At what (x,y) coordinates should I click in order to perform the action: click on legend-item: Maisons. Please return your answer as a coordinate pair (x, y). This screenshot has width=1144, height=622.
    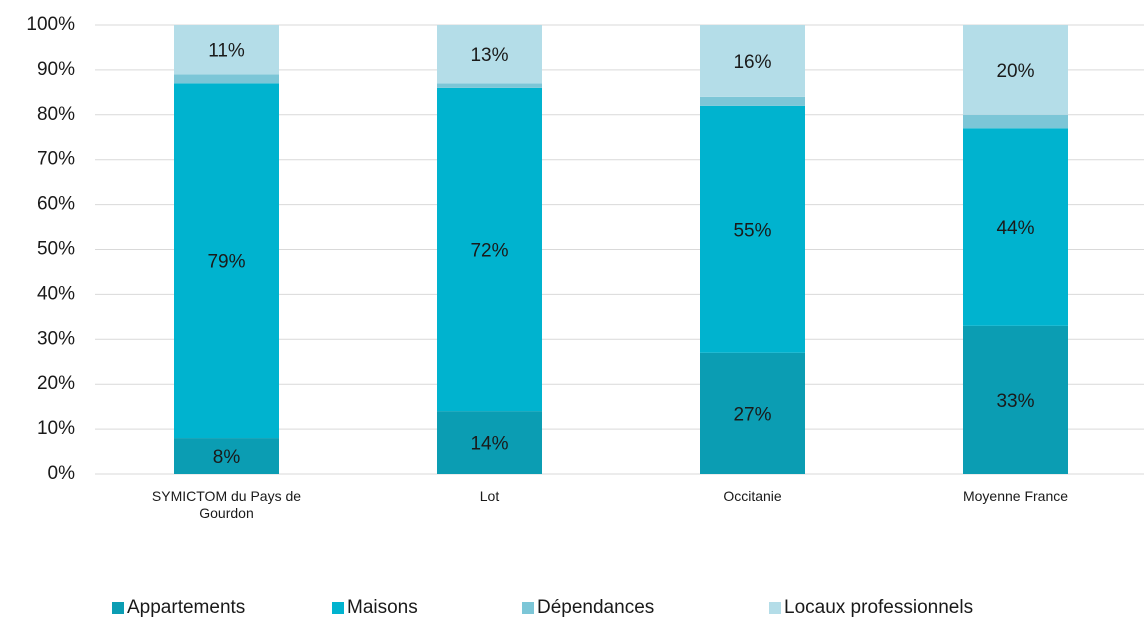
    Looking at the image, I should click on (375, 608).